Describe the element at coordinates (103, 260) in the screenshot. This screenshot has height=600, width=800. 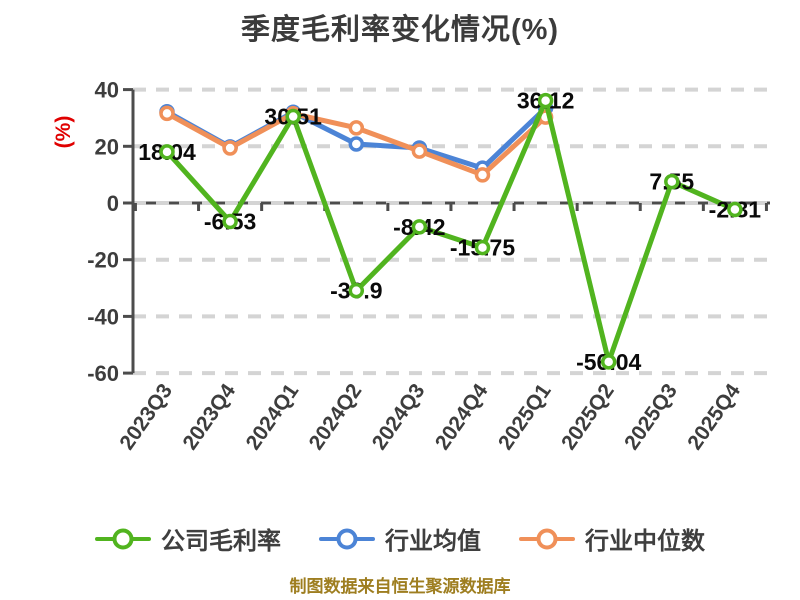
I see `y-tick-label: -20` at that location.